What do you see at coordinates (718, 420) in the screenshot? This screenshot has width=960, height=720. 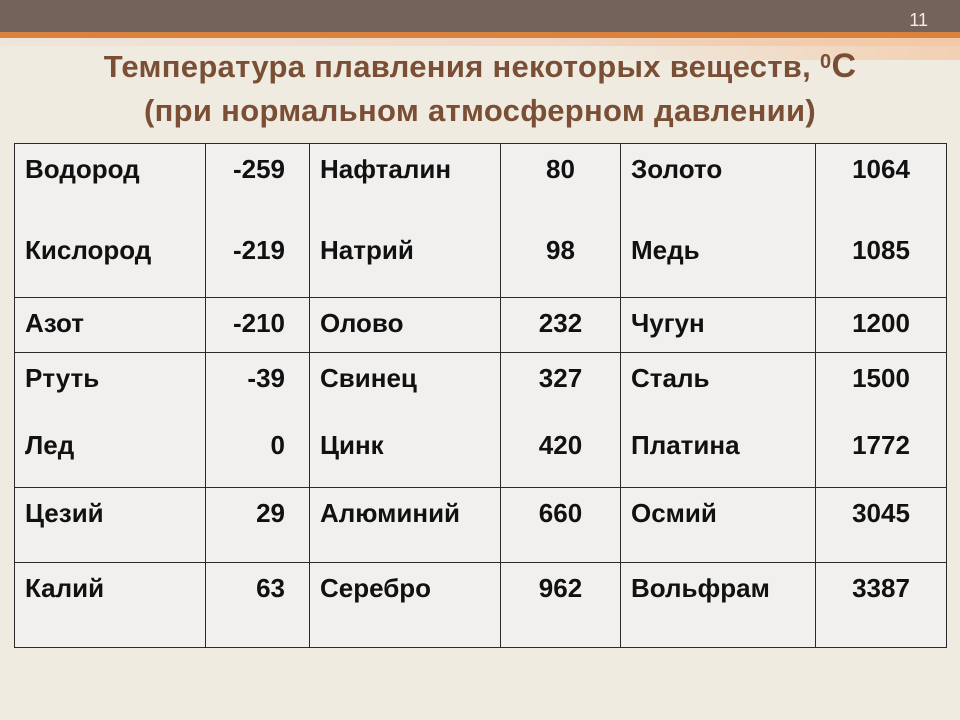 I see `substance-name-cell: Сталь Платина` at bounding box center [718, 420].